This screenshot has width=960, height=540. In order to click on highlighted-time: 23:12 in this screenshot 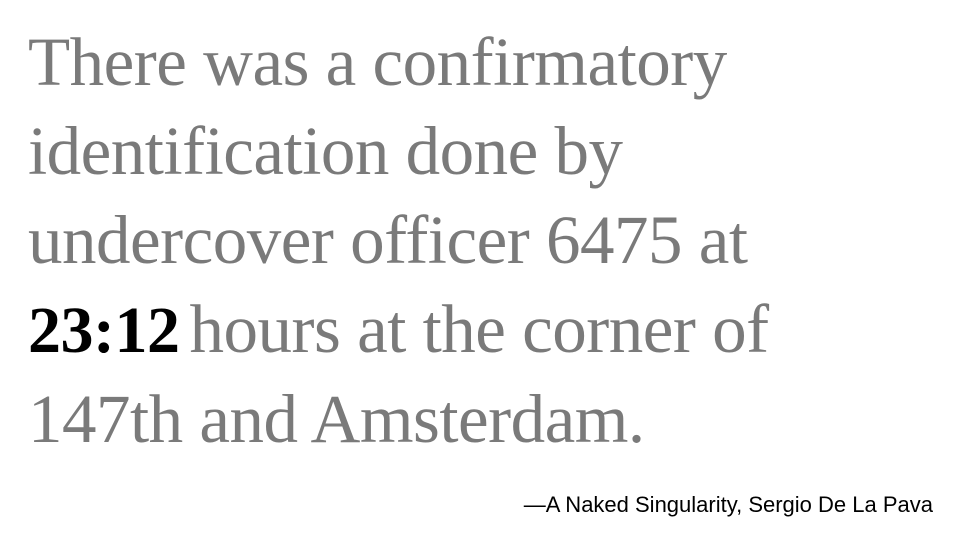, I will do `click(104, 330)`.